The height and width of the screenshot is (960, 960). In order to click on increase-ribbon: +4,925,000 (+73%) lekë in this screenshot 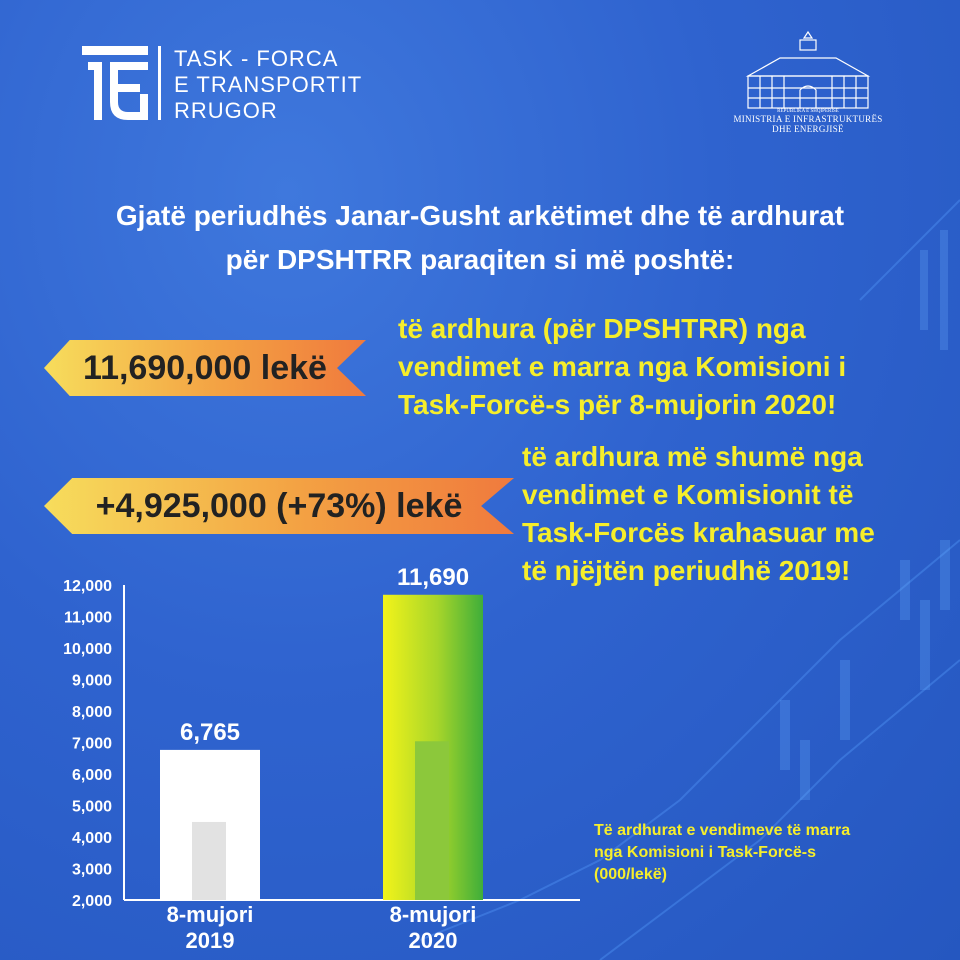, I will do `click(279, 506)`.